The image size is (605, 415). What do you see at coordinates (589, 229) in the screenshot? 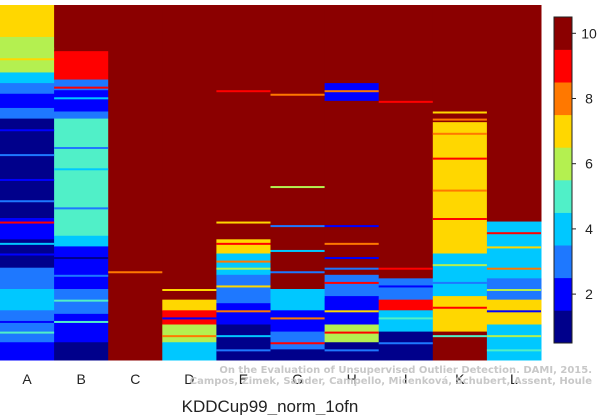
I see `colorbar-tick-label-4: 4` at bounding box center [589, 229].